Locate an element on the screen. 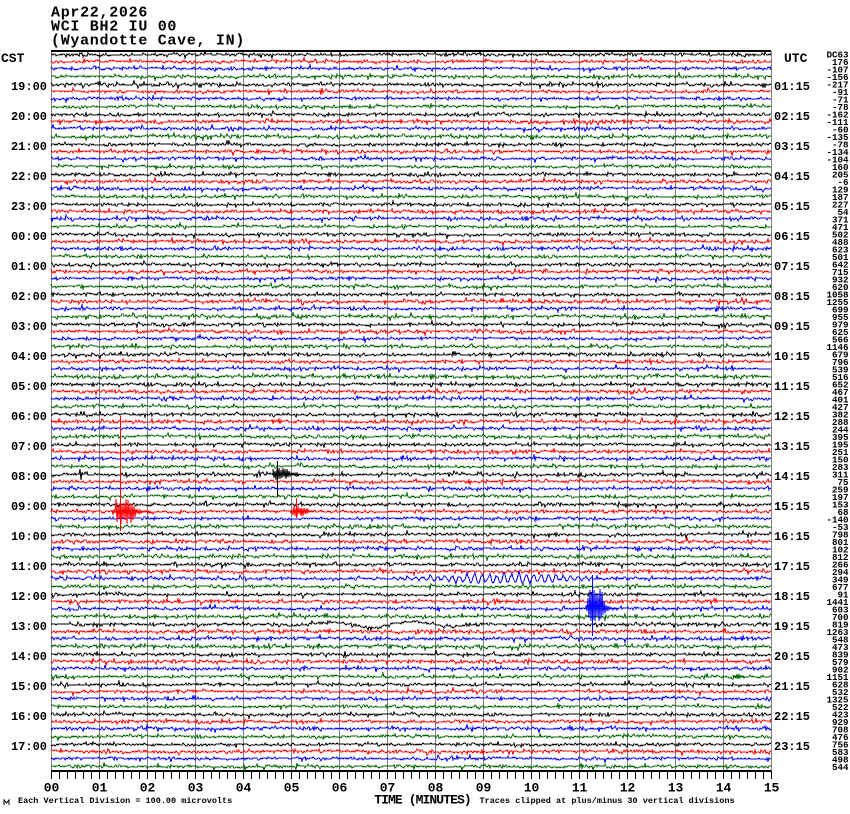  svg-text: 01:15 is located at coordinates (792, 87).